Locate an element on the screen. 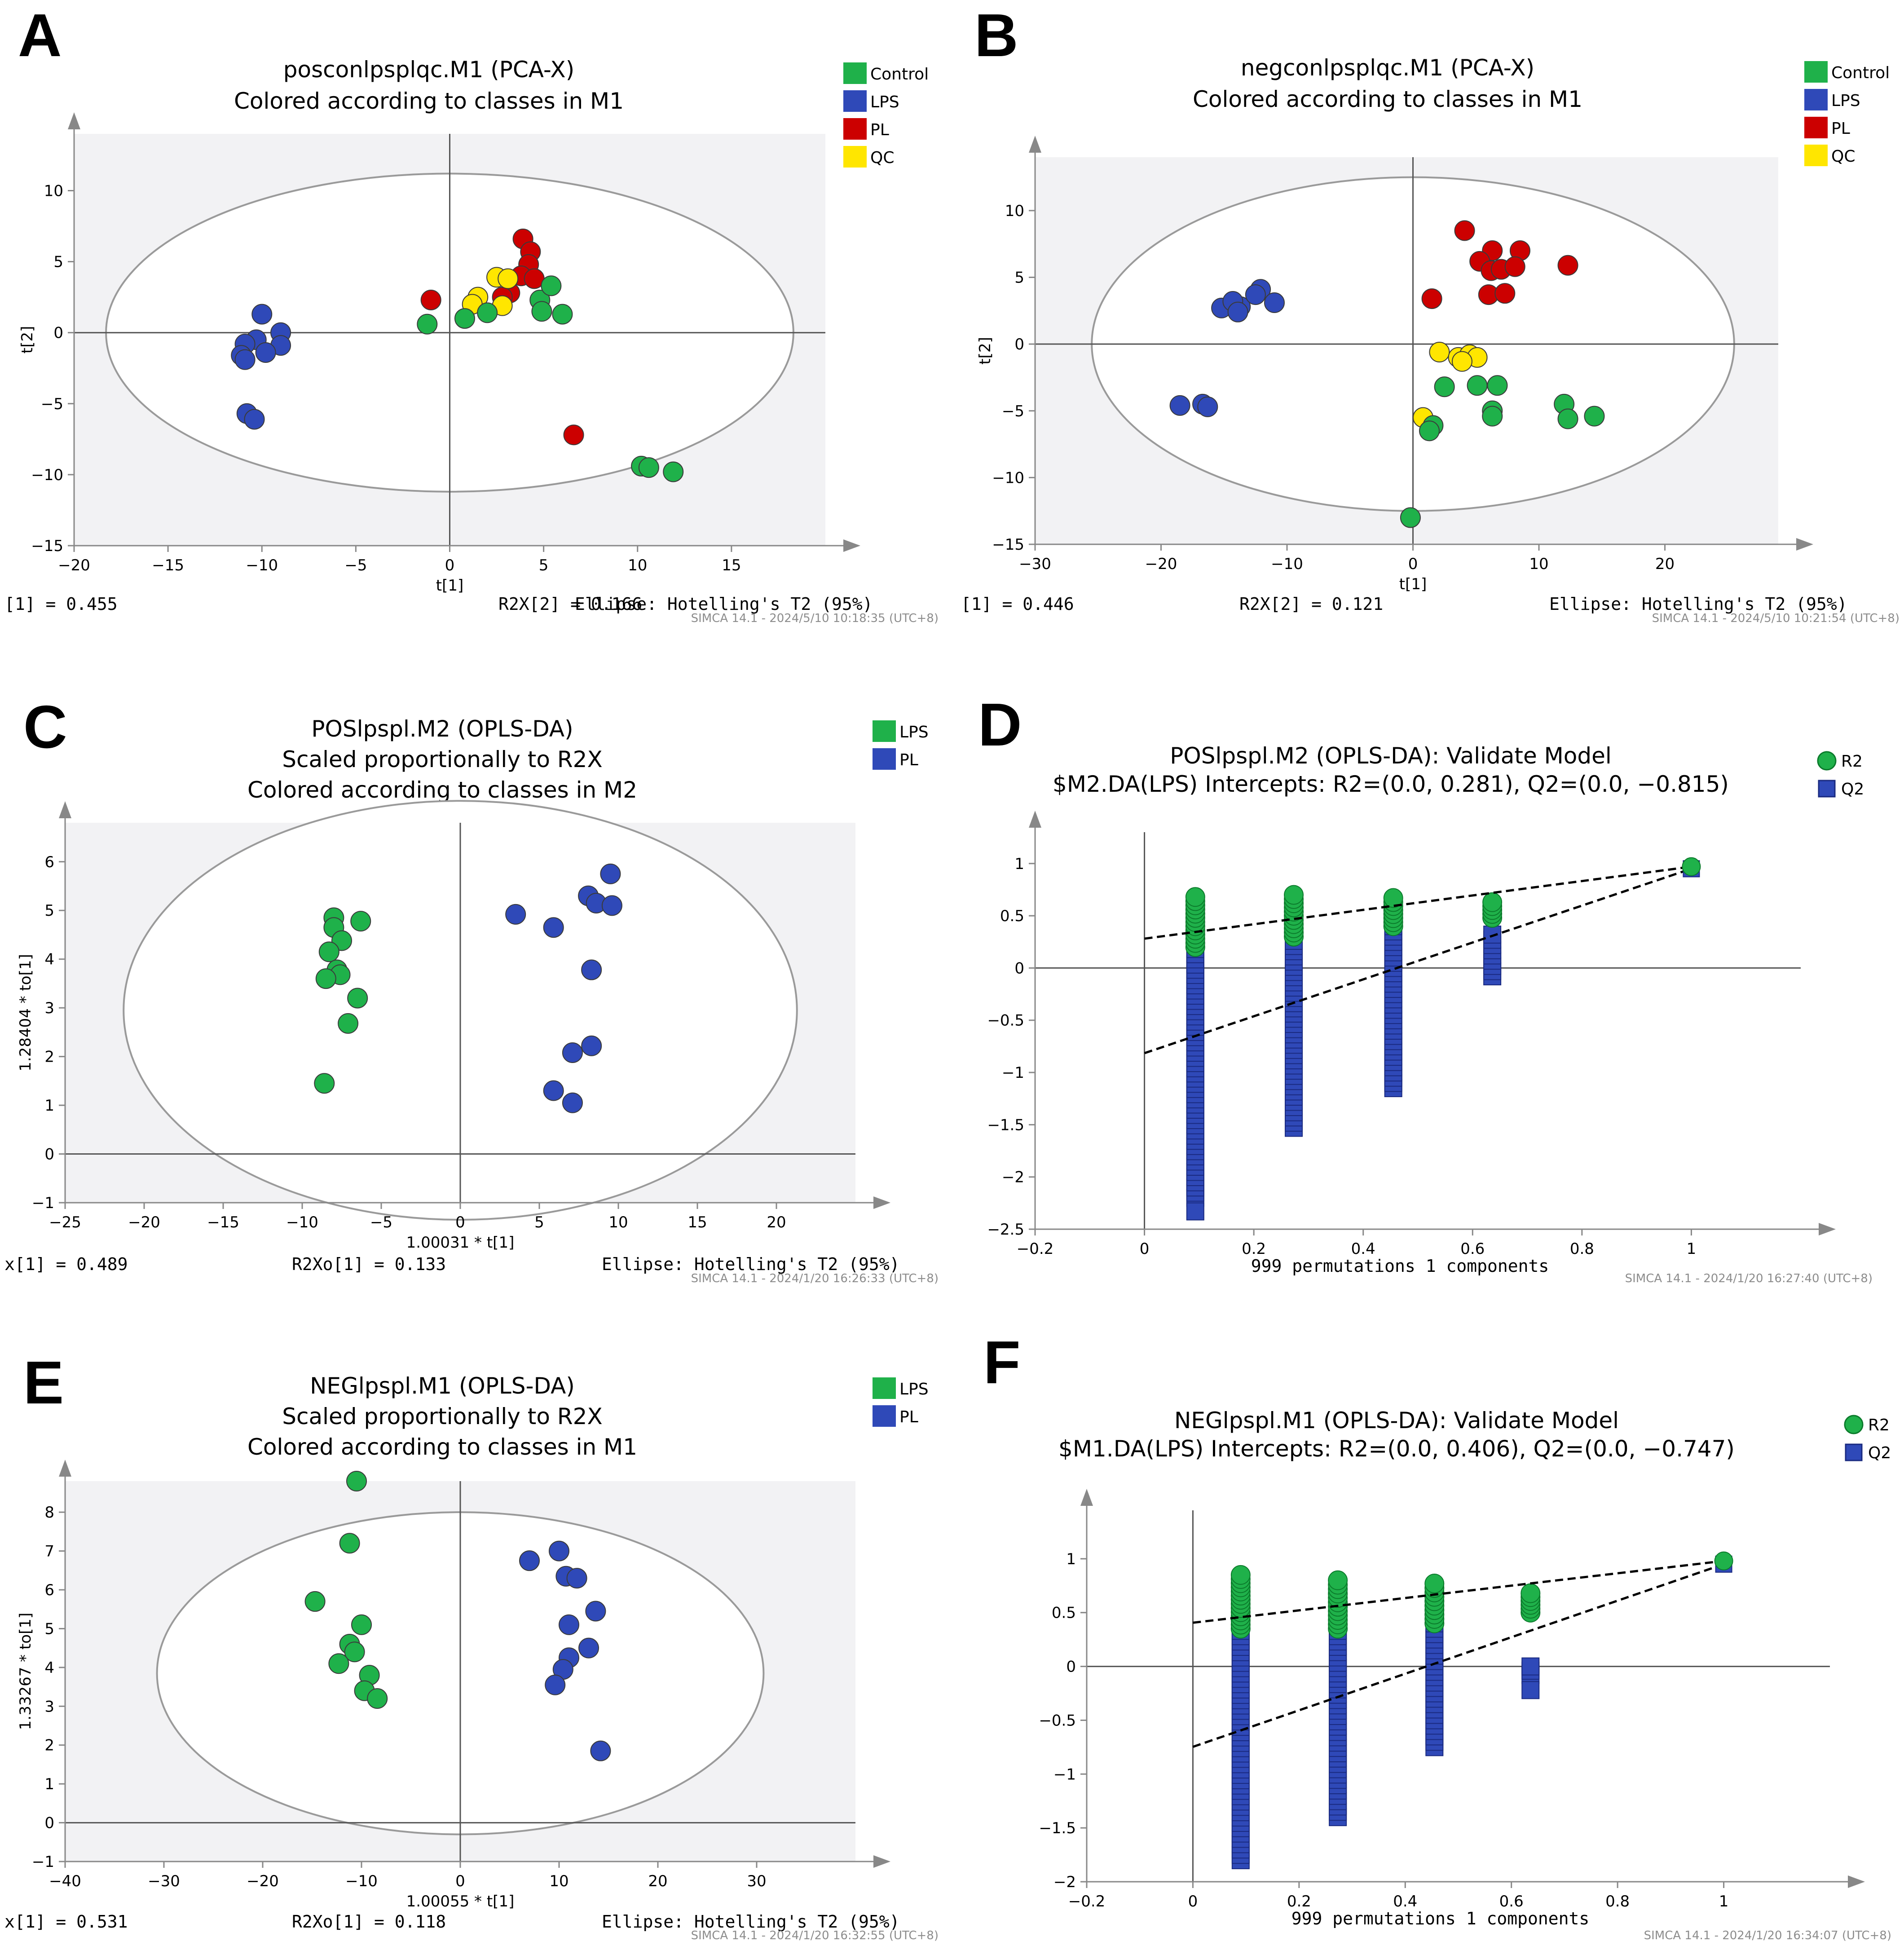 The image size is (1904, 1950). series-lps is located at coordinates (343, 1000).